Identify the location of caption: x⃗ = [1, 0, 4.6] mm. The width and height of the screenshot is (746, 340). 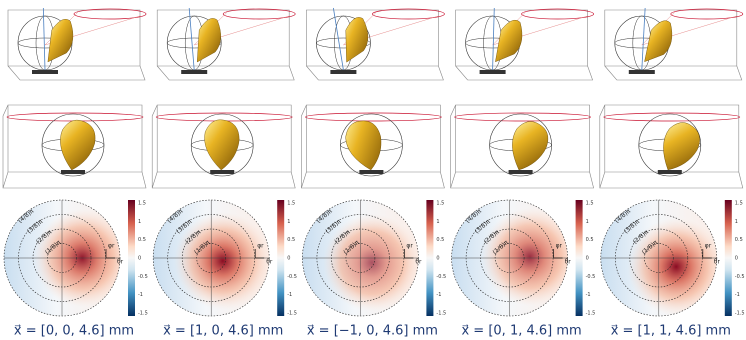
(223, 331).